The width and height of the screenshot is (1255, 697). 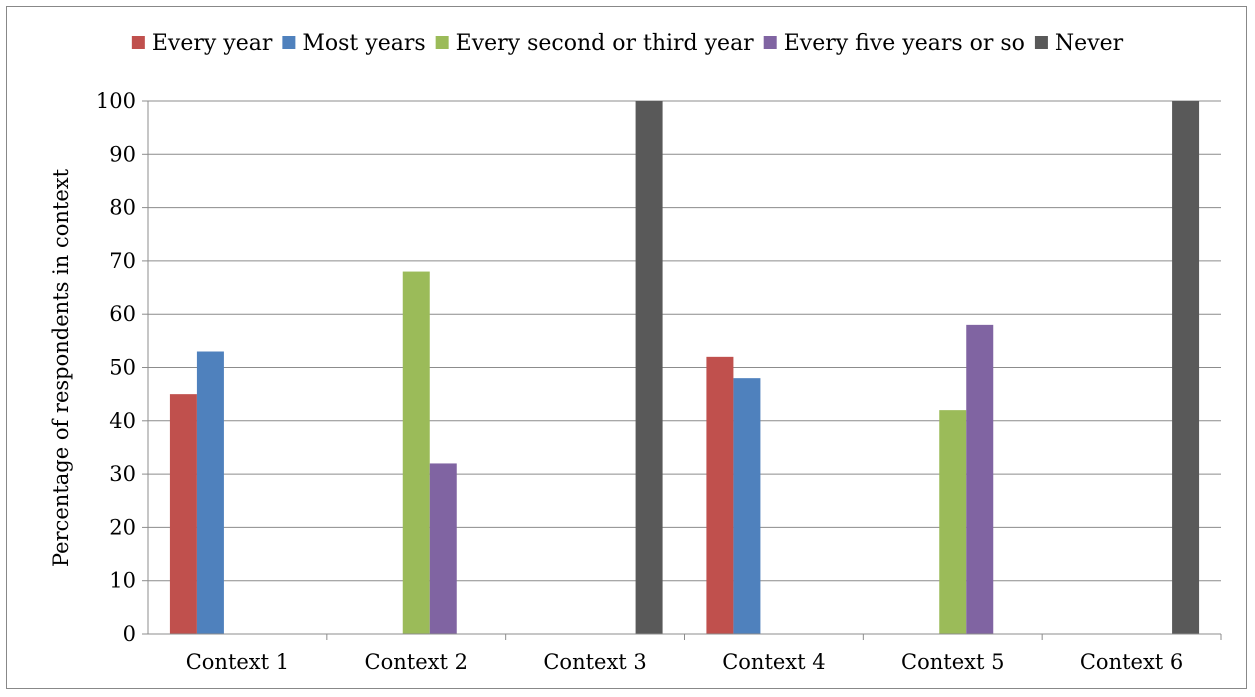 I want to click on legend-label: Every five years or so, so click(x=904, y=43).